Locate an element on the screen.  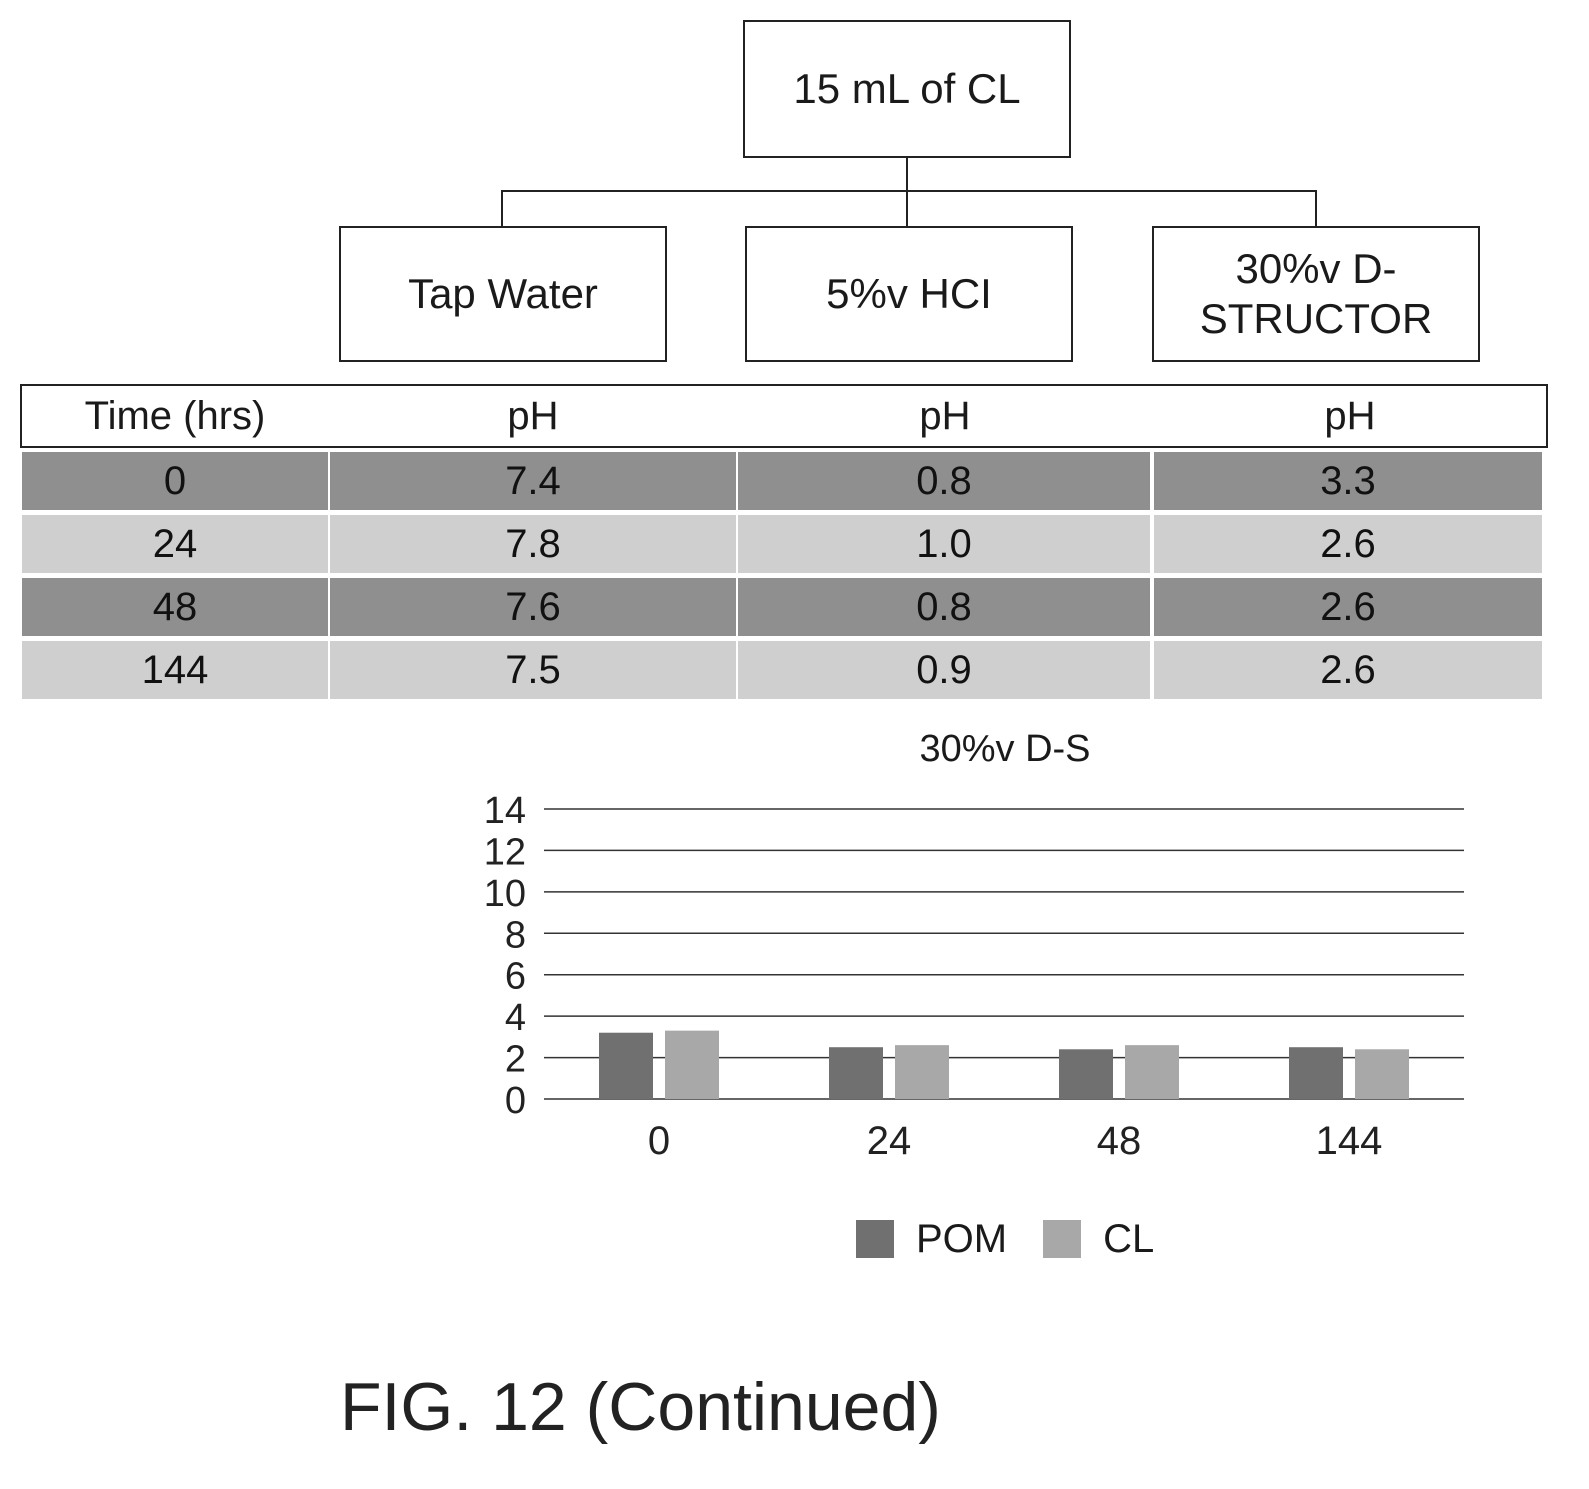
table-cell: 7.5 is located at coordinates (533, 670).